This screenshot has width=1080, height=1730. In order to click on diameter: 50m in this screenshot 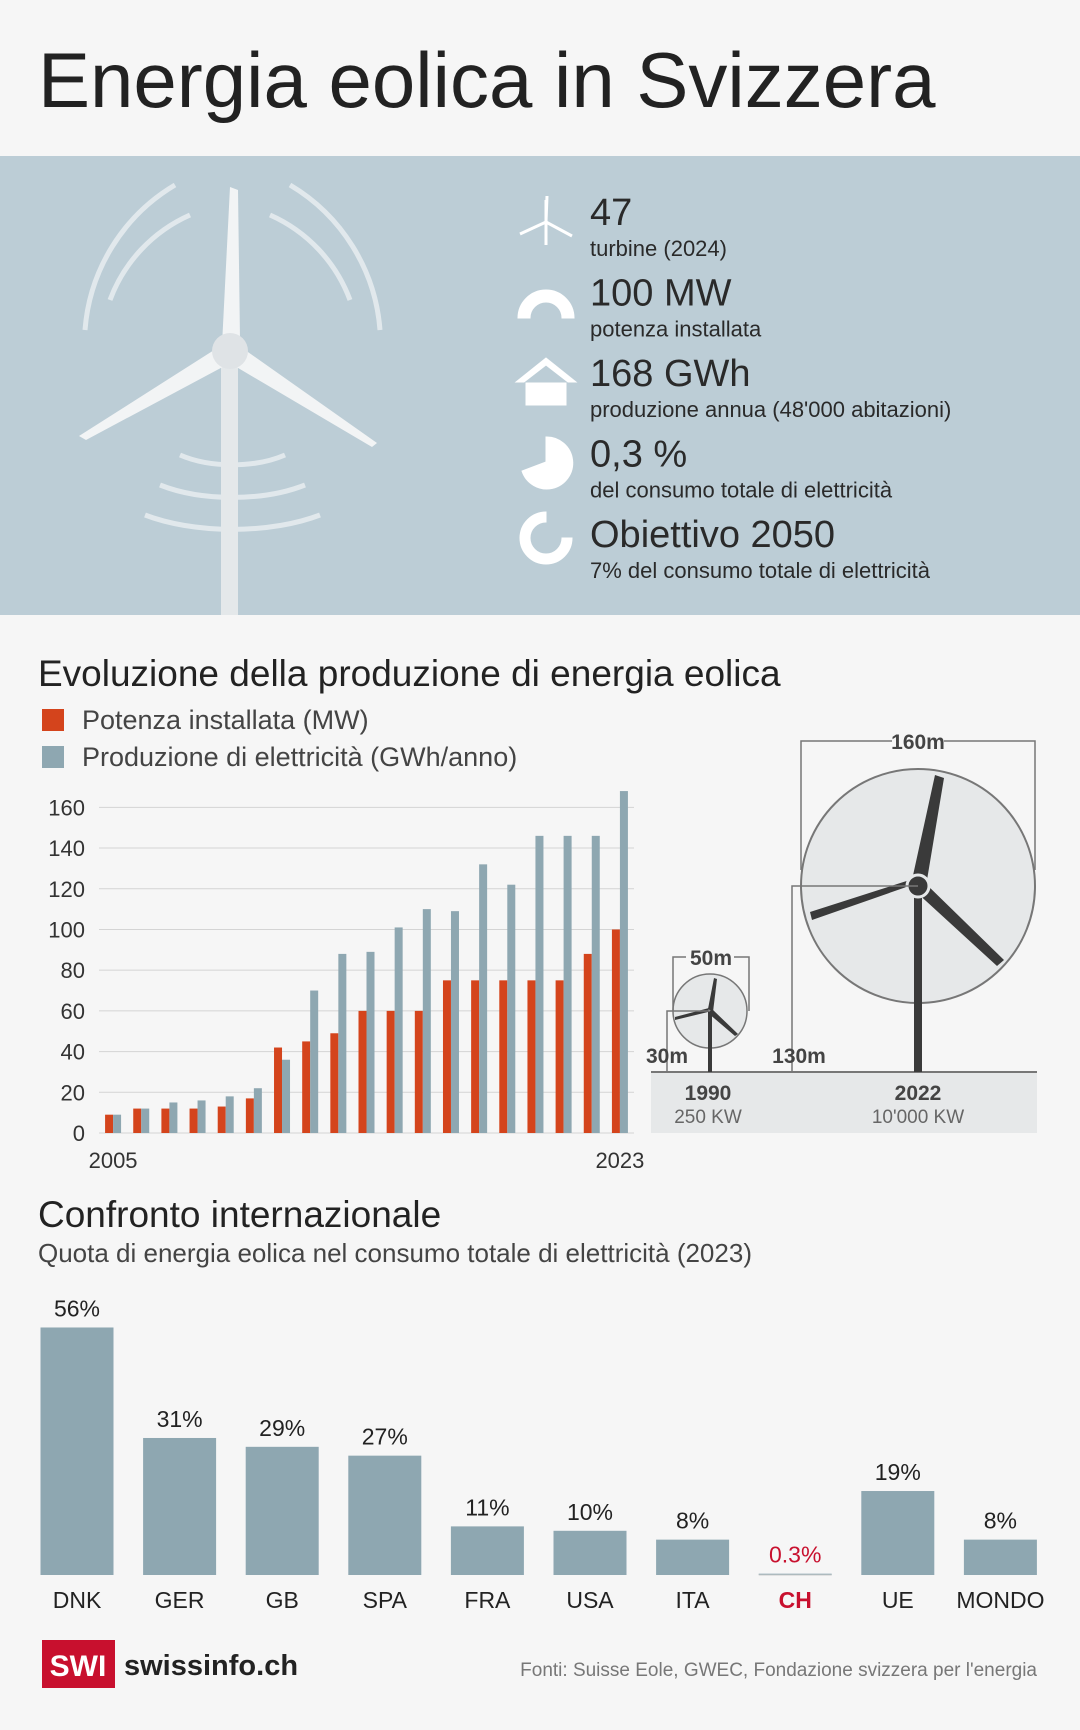, I will do `click(711, 958)`.